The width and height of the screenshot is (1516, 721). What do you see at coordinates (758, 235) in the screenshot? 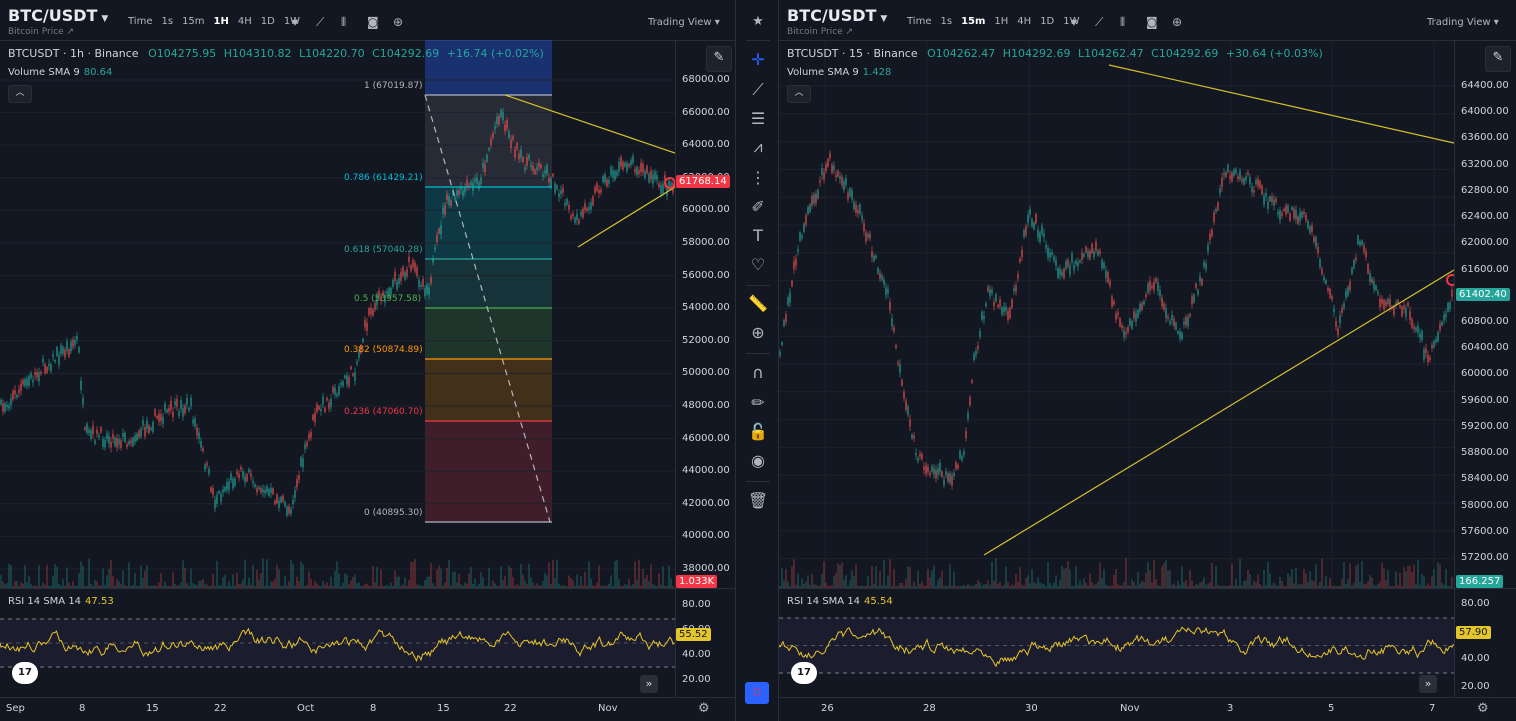
I see `text-icon: T` at bounding box center [758, 235].